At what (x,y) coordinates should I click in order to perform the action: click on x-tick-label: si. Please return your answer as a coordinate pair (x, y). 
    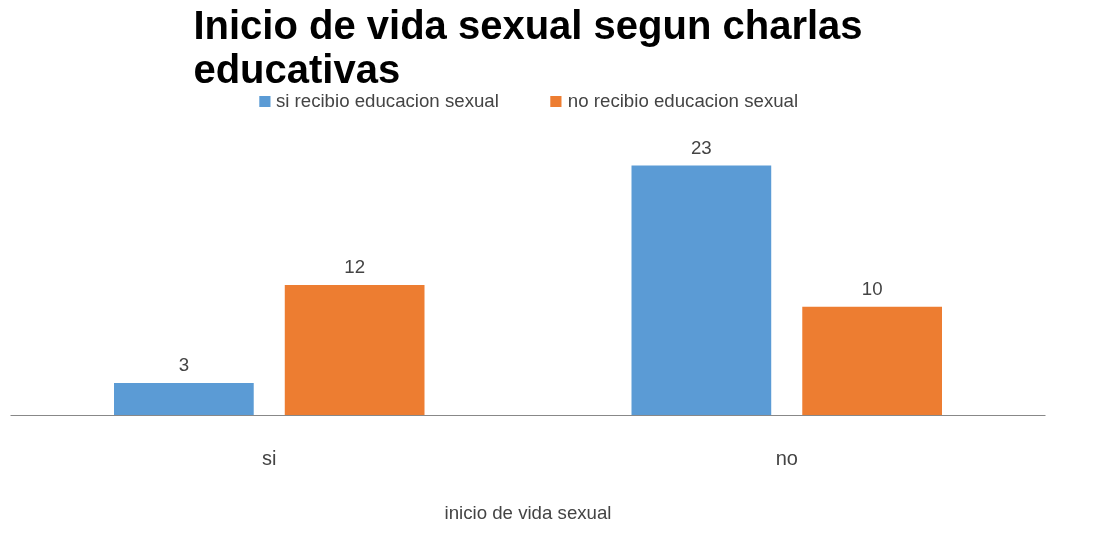
    Looking at the image, I should click on (269, 457).